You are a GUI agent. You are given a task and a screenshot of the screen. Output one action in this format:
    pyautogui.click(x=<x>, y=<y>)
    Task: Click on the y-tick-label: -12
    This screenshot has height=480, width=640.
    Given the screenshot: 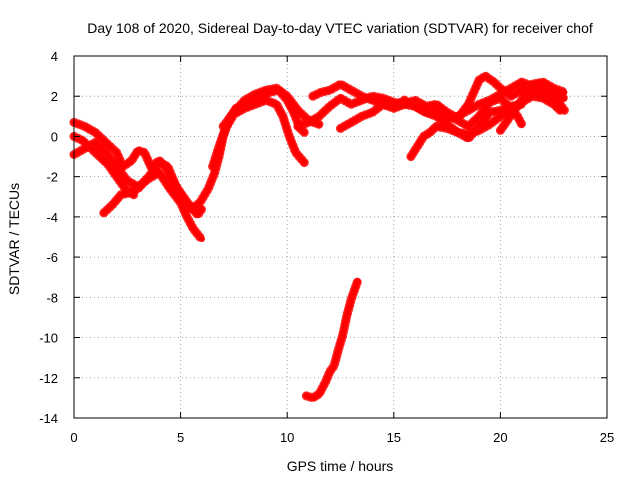 What is the action you would take?
    pyautogui.click(x=48, y=378)
    